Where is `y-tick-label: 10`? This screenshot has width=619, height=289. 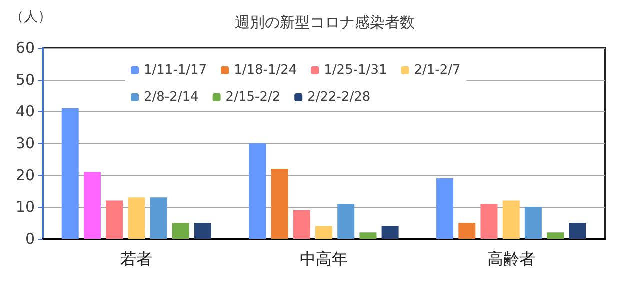 y-tick-label: 10 is located at coordinates (25, 207).